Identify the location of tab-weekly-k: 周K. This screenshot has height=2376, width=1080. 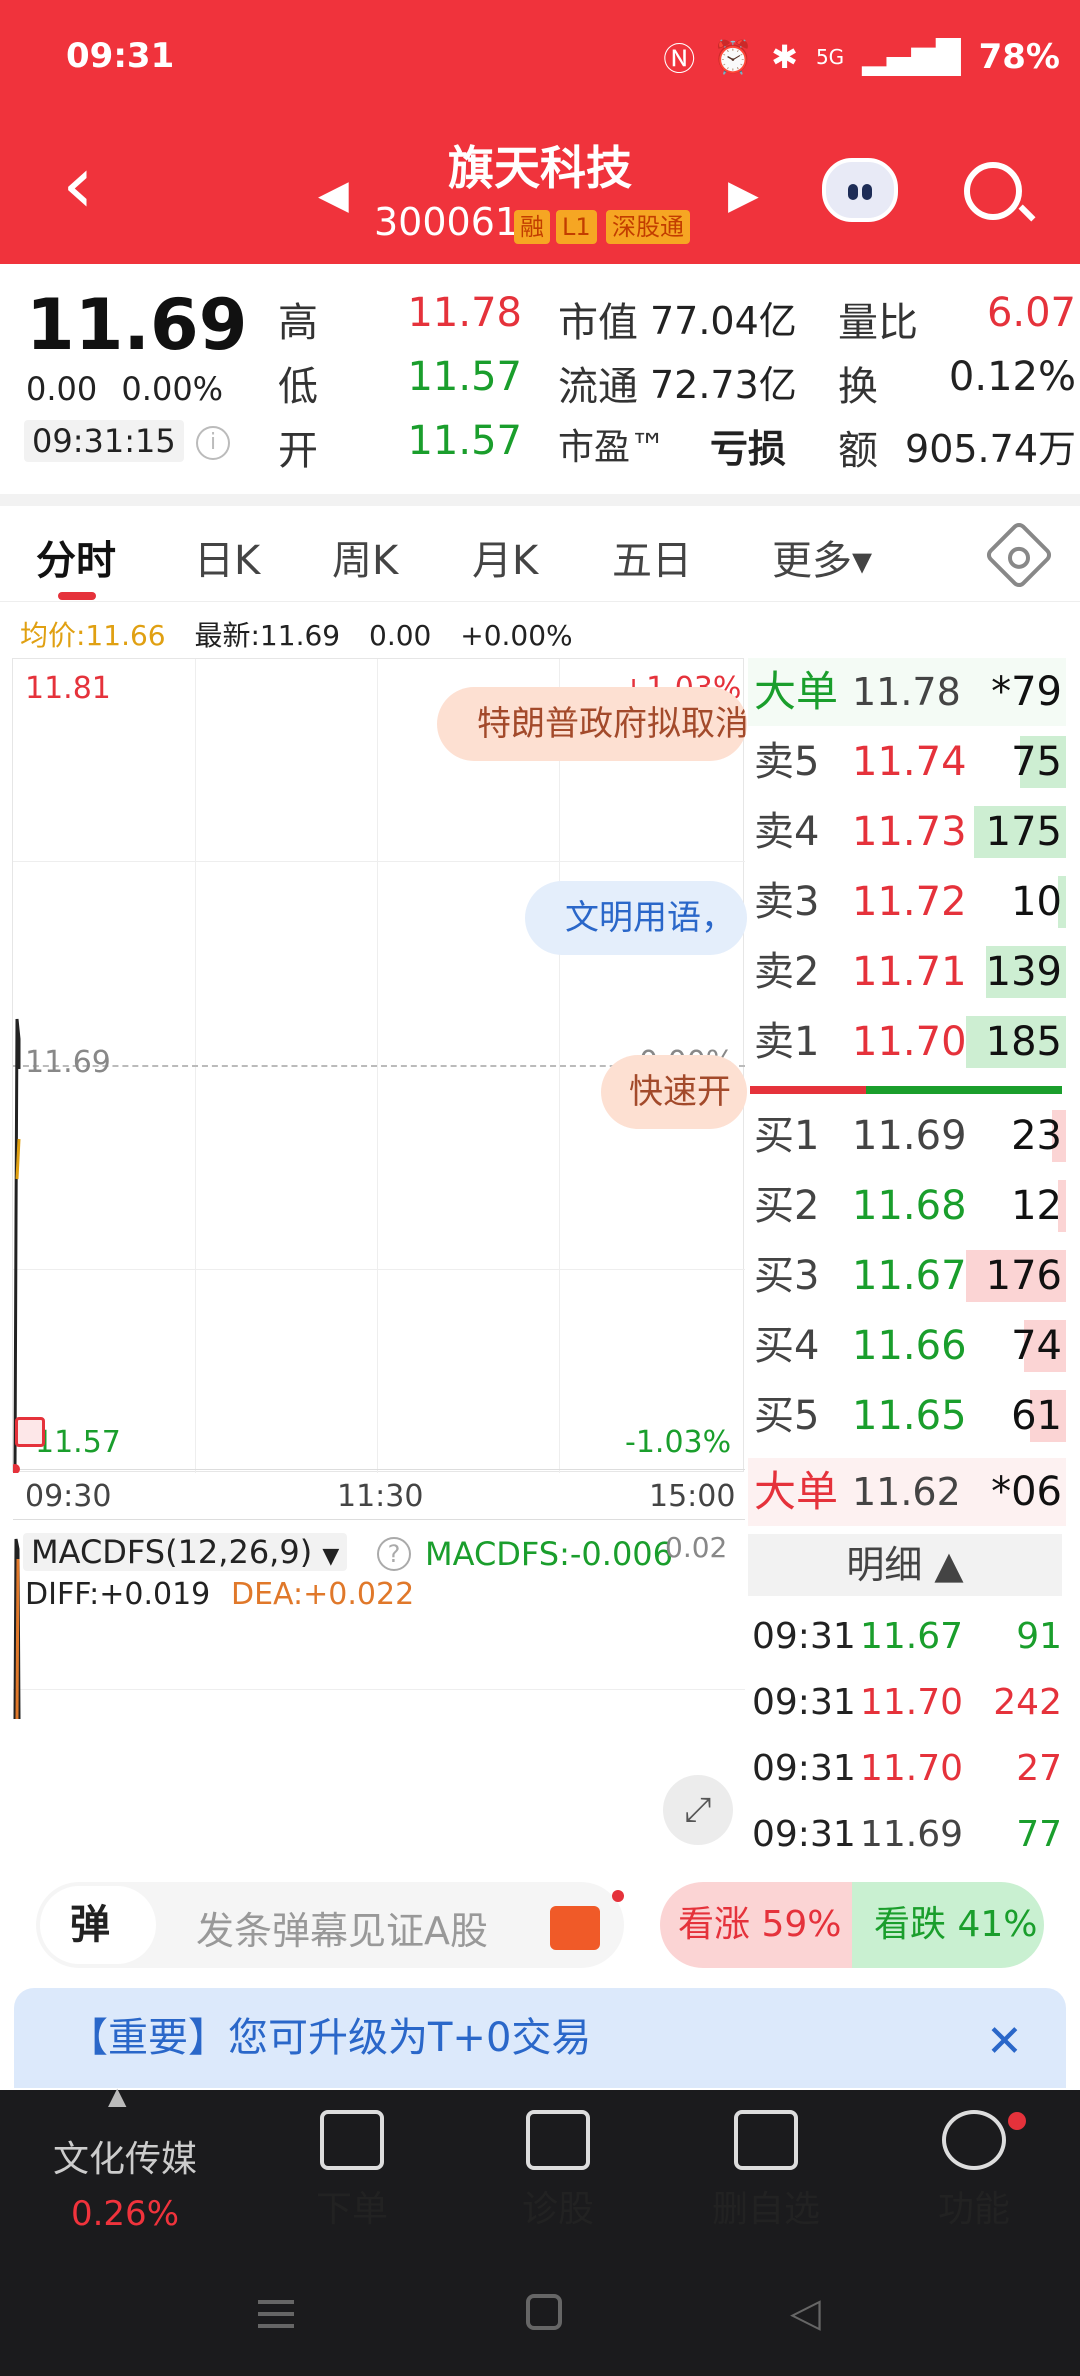
(365, 561).